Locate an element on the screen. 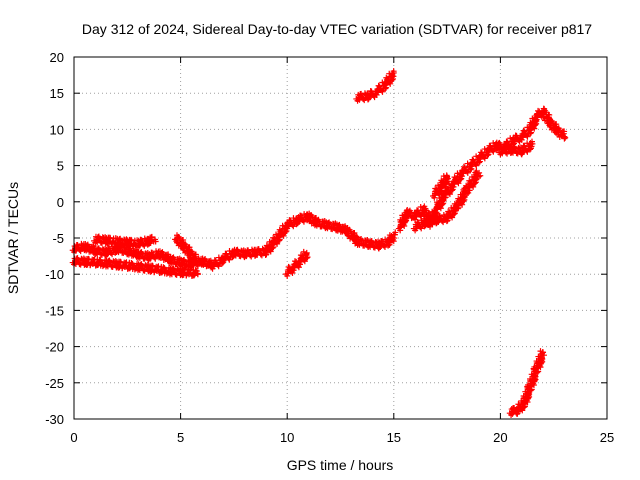 Image resolution: width=640 pixels, height=480 pixels. y-tick-label: 15 is located at coordinates (57, 93).